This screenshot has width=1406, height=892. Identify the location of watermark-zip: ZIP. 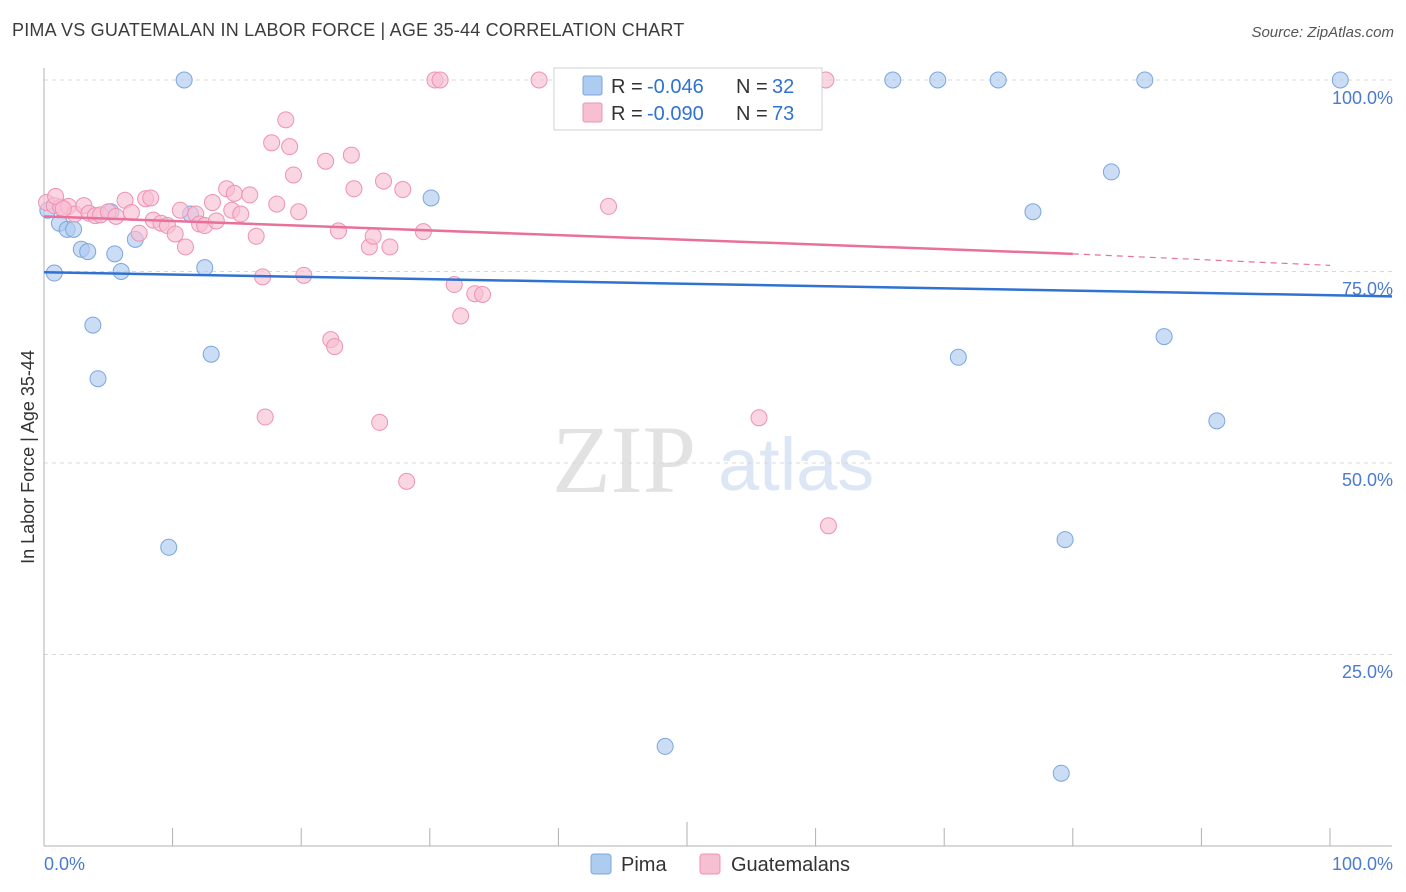
(624, 459).